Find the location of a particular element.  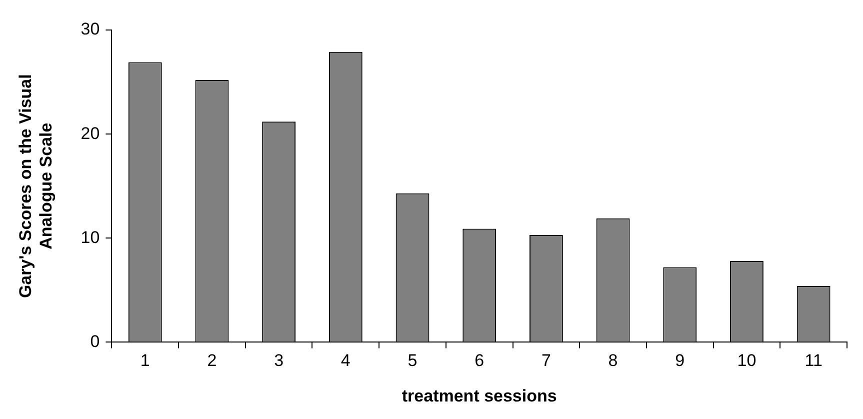

y-tick-label: 20 is located at coordinates (90, 133).